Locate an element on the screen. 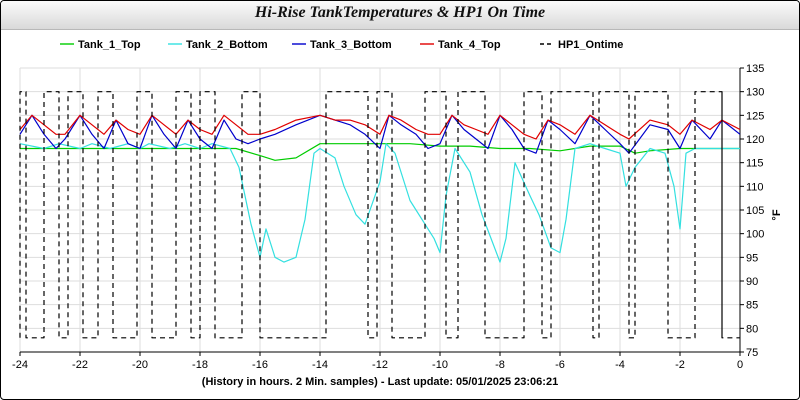 This screenshot has height=400, width=800. x-tick-label: -2 is located at coordinates (680, 365).